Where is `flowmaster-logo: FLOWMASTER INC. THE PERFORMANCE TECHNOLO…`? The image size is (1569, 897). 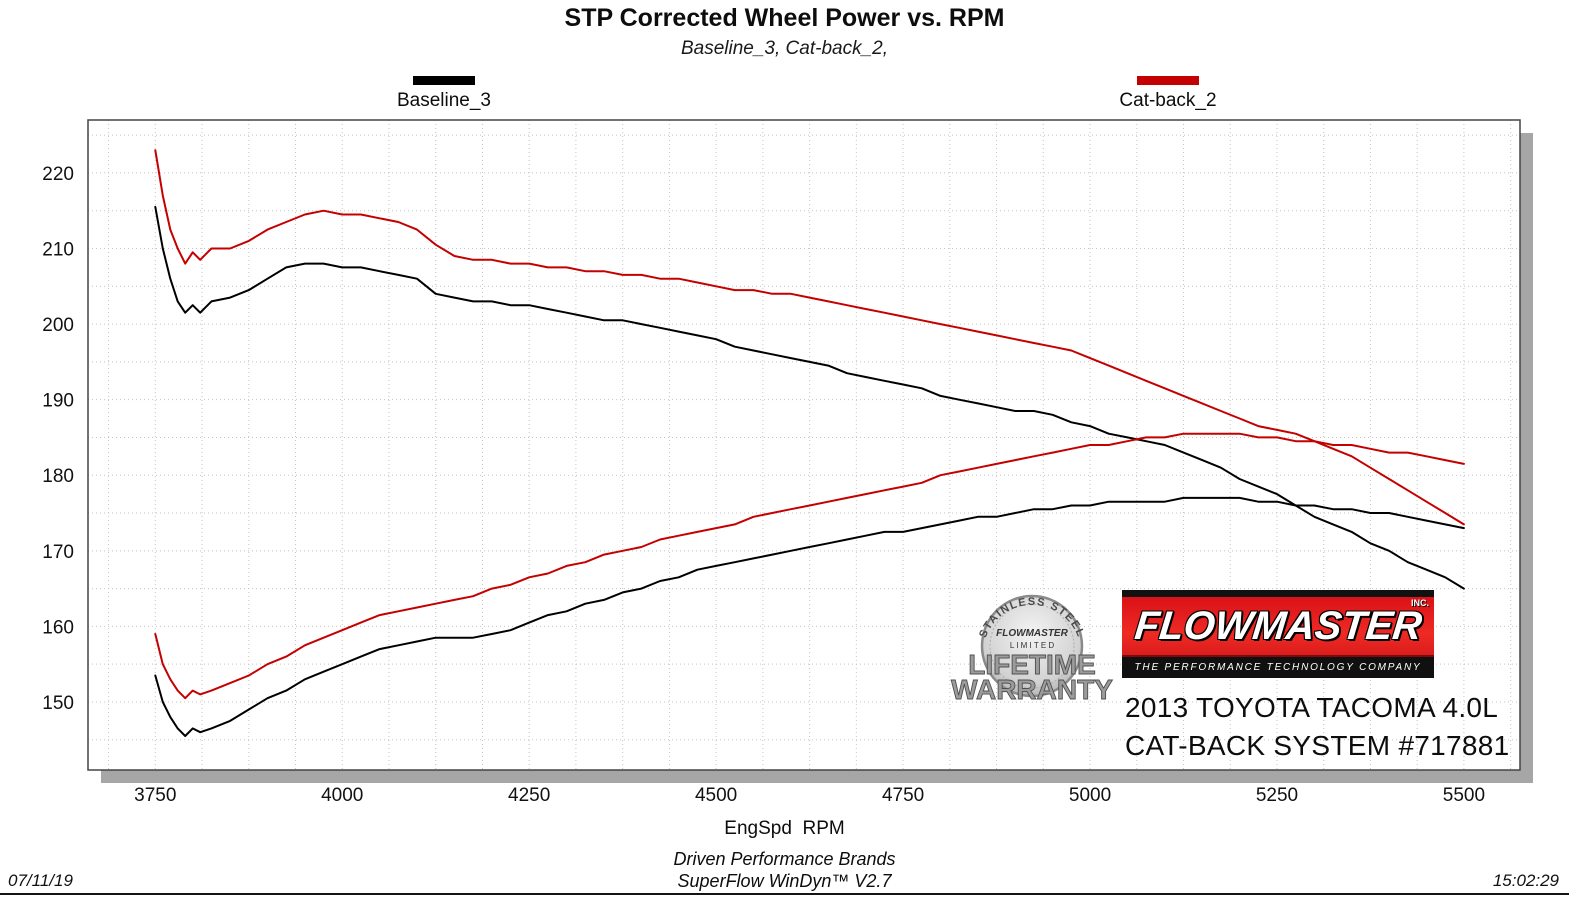 flowmaster-logo: FLOWMASTER INC. THE PERFORMANCE TECHNOLO… is located at coordinates (1278, 634).